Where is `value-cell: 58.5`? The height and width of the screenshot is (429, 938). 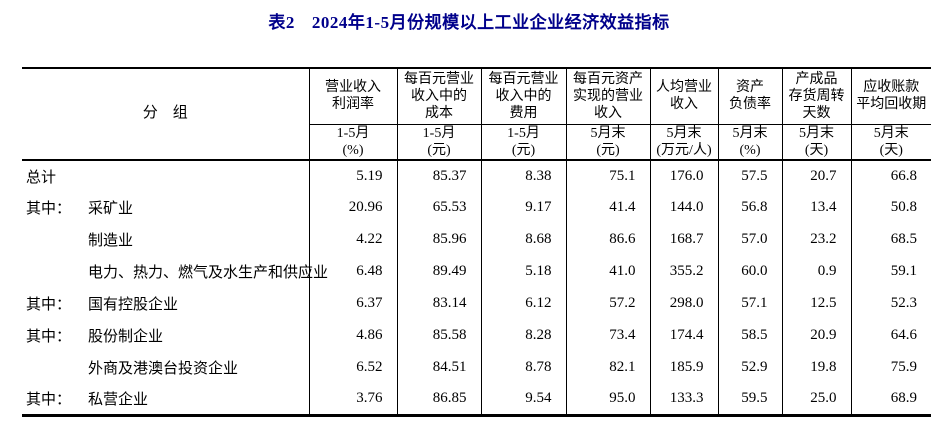 value-cell: 58.5 is located at coordinates (749, 335).